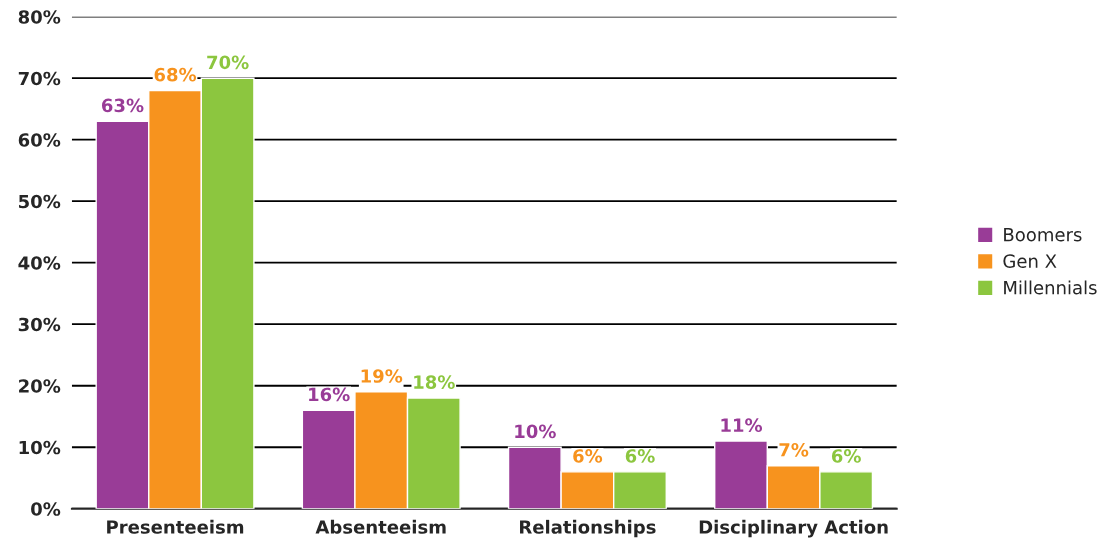 The image size is (1107, 556). Describe the element at coordinates (380, 526) in the screenshot. I see `x-tick-label: Absenteeism` at that location.